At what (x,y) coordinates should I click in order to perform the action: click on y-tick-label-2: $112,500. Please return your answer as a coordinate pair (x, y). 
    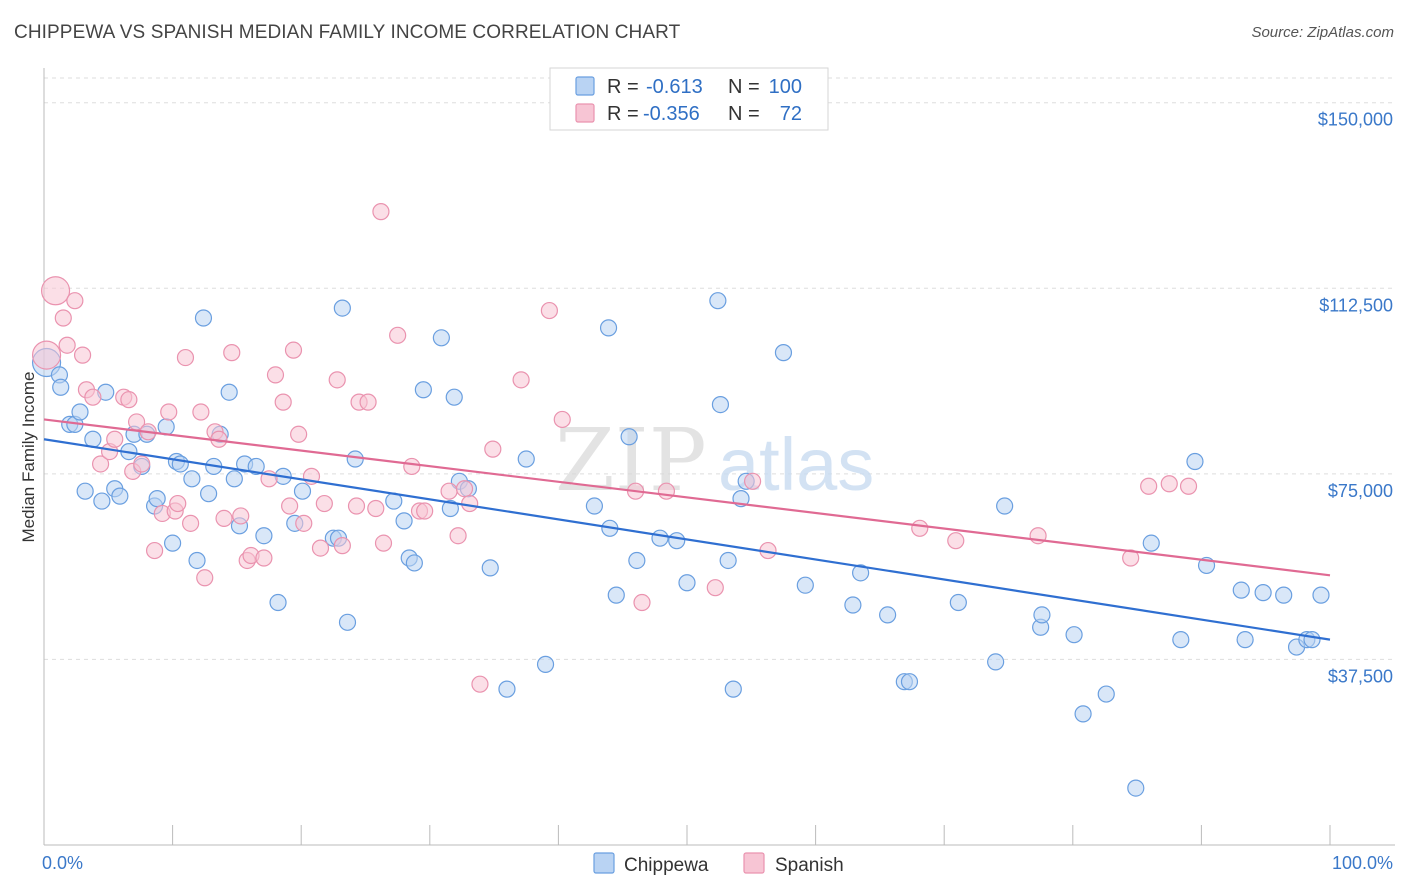
    Looking at the image, I should click on (1356, 305).